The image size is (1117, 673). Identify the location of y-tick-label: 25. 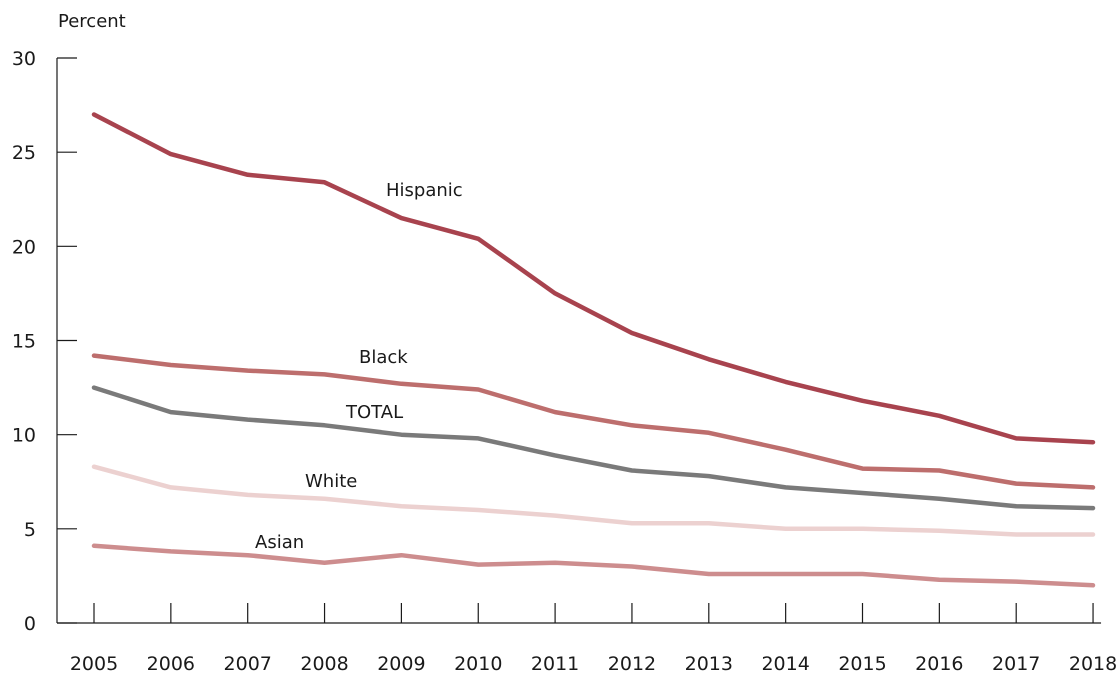
(24, 153).